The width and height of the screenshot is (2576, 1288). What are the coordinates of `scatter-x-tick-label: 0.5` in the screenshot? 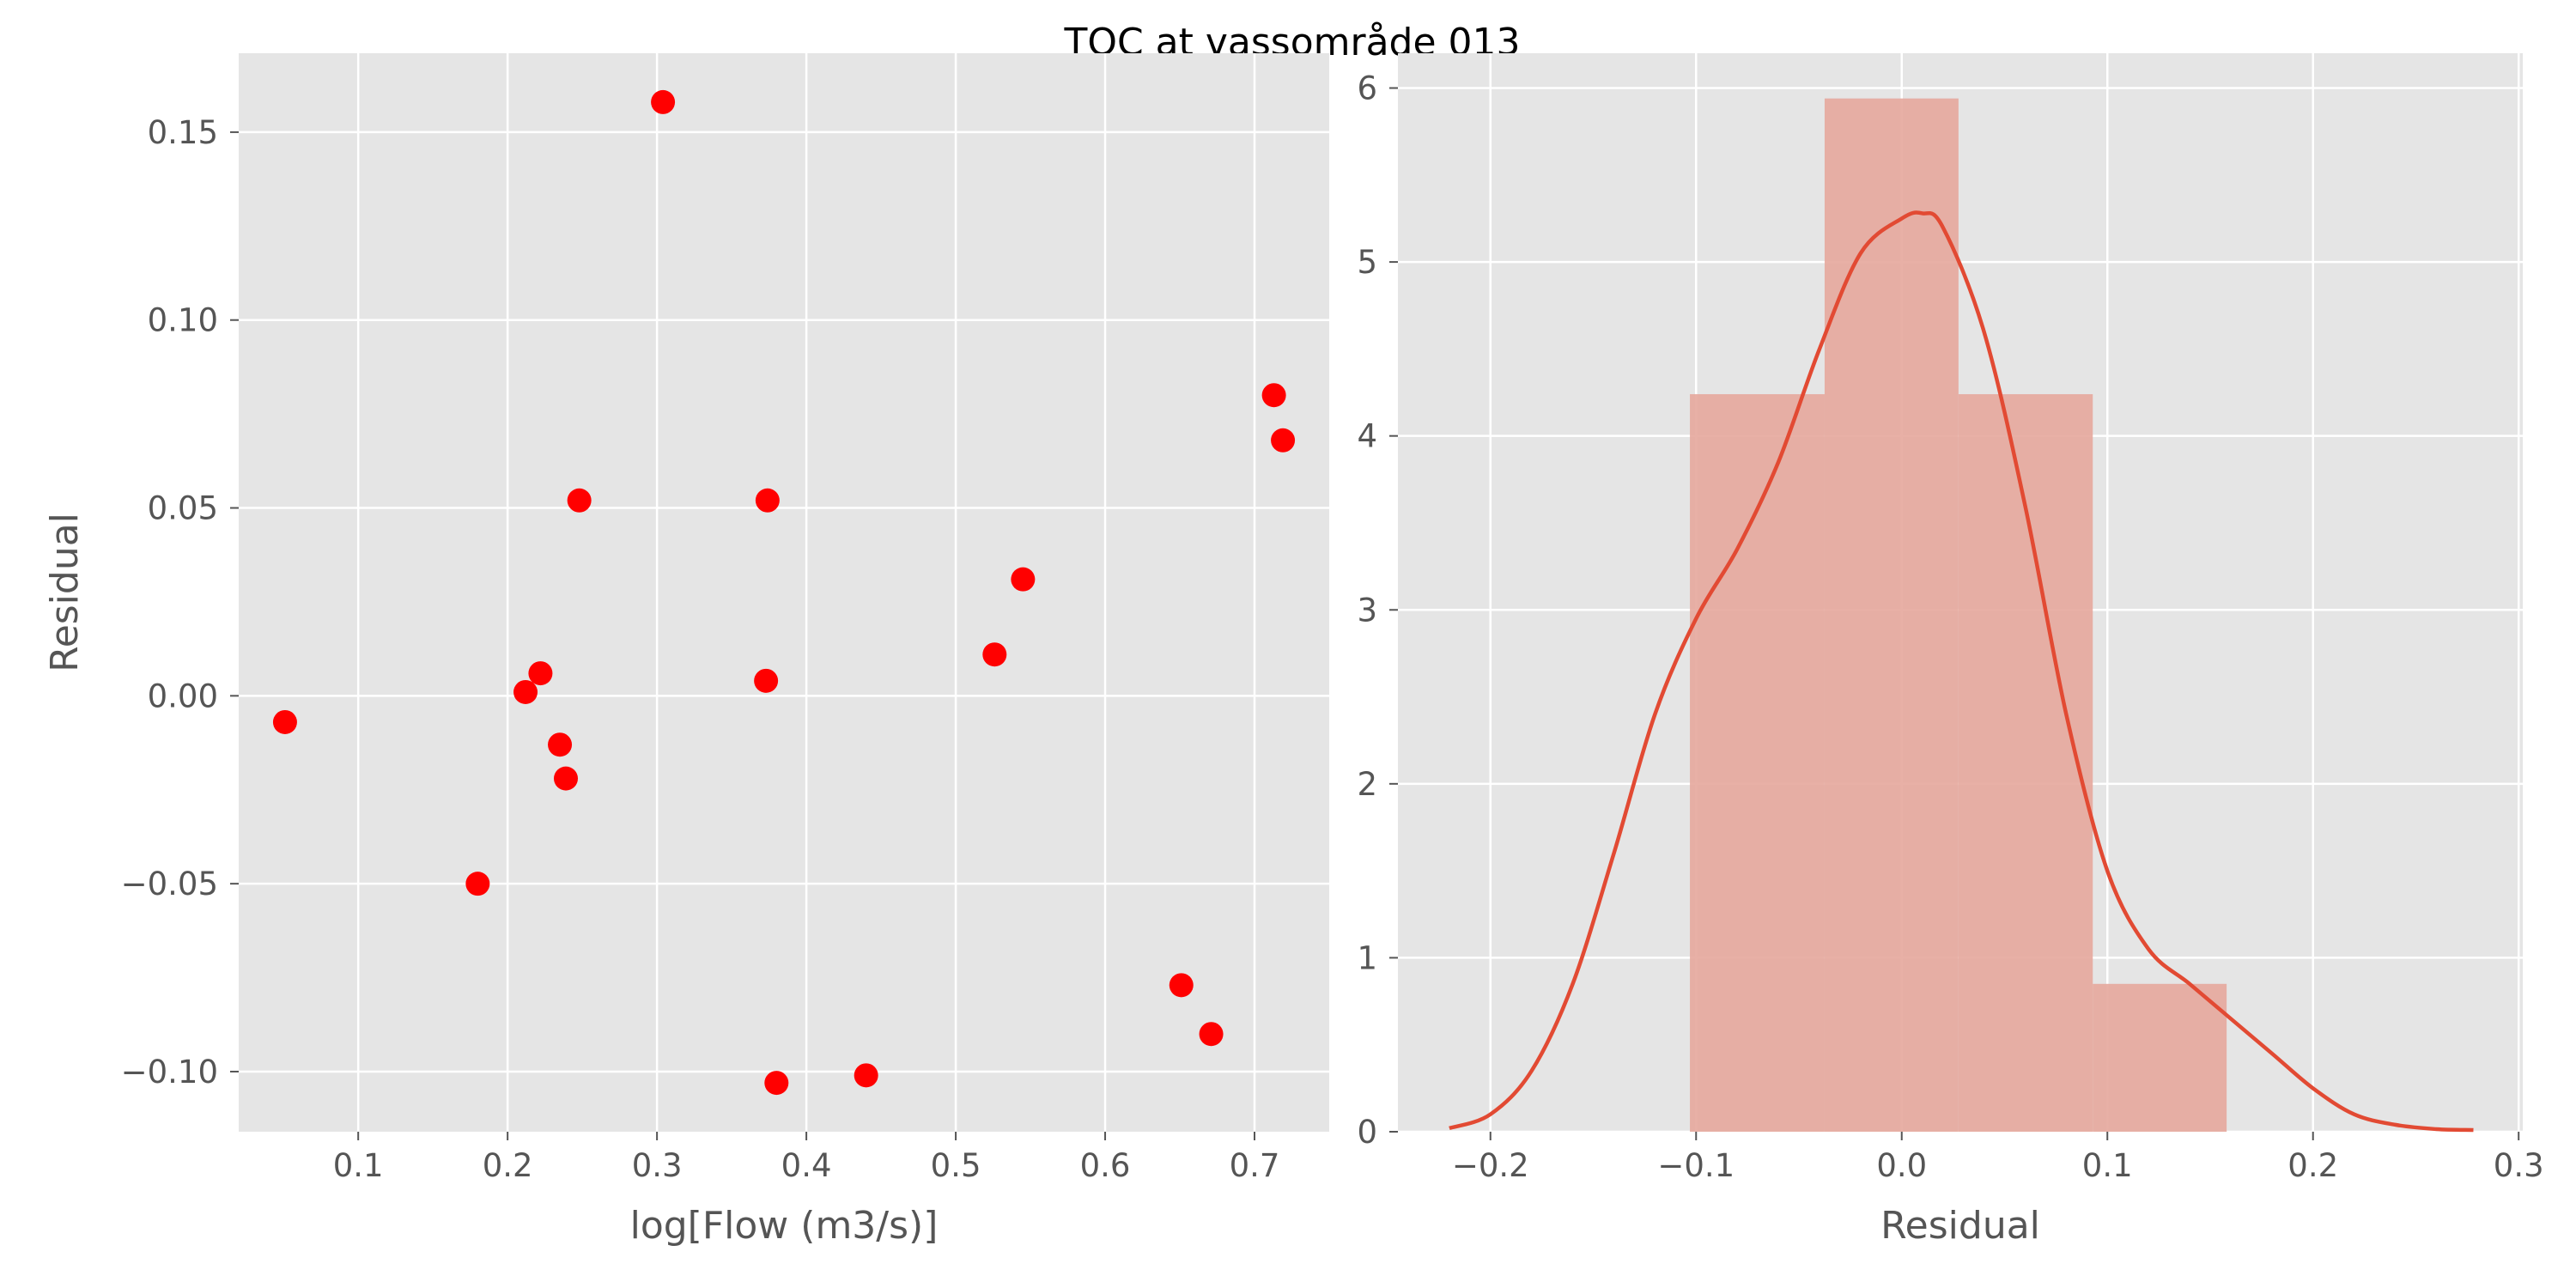 It's located at (956, 1166).